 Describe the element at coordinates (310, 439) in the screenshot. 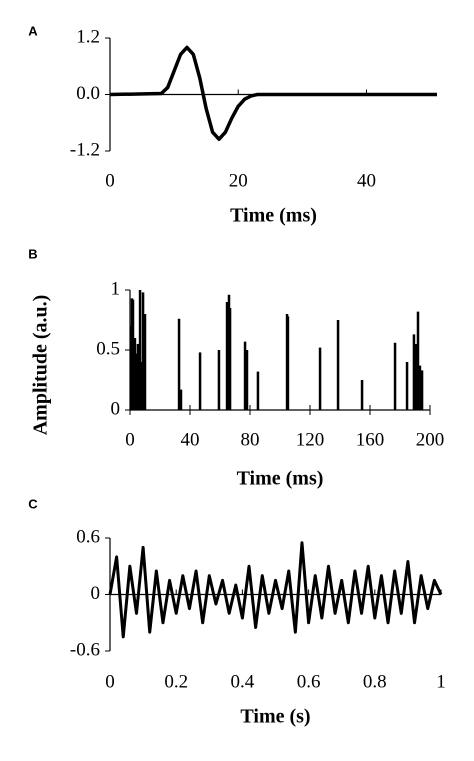

I see `x-tick-label: 120` at that location.